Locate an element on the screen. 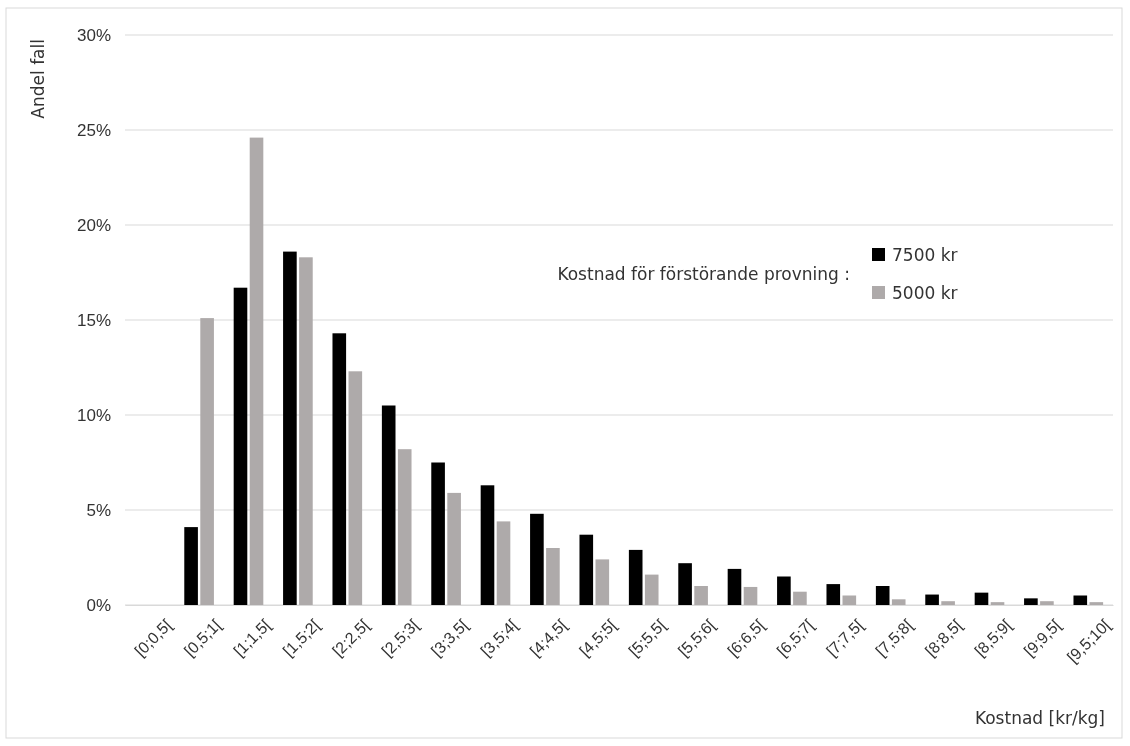  y-axis-title: Andel fall is located at coordinates (38, 79).